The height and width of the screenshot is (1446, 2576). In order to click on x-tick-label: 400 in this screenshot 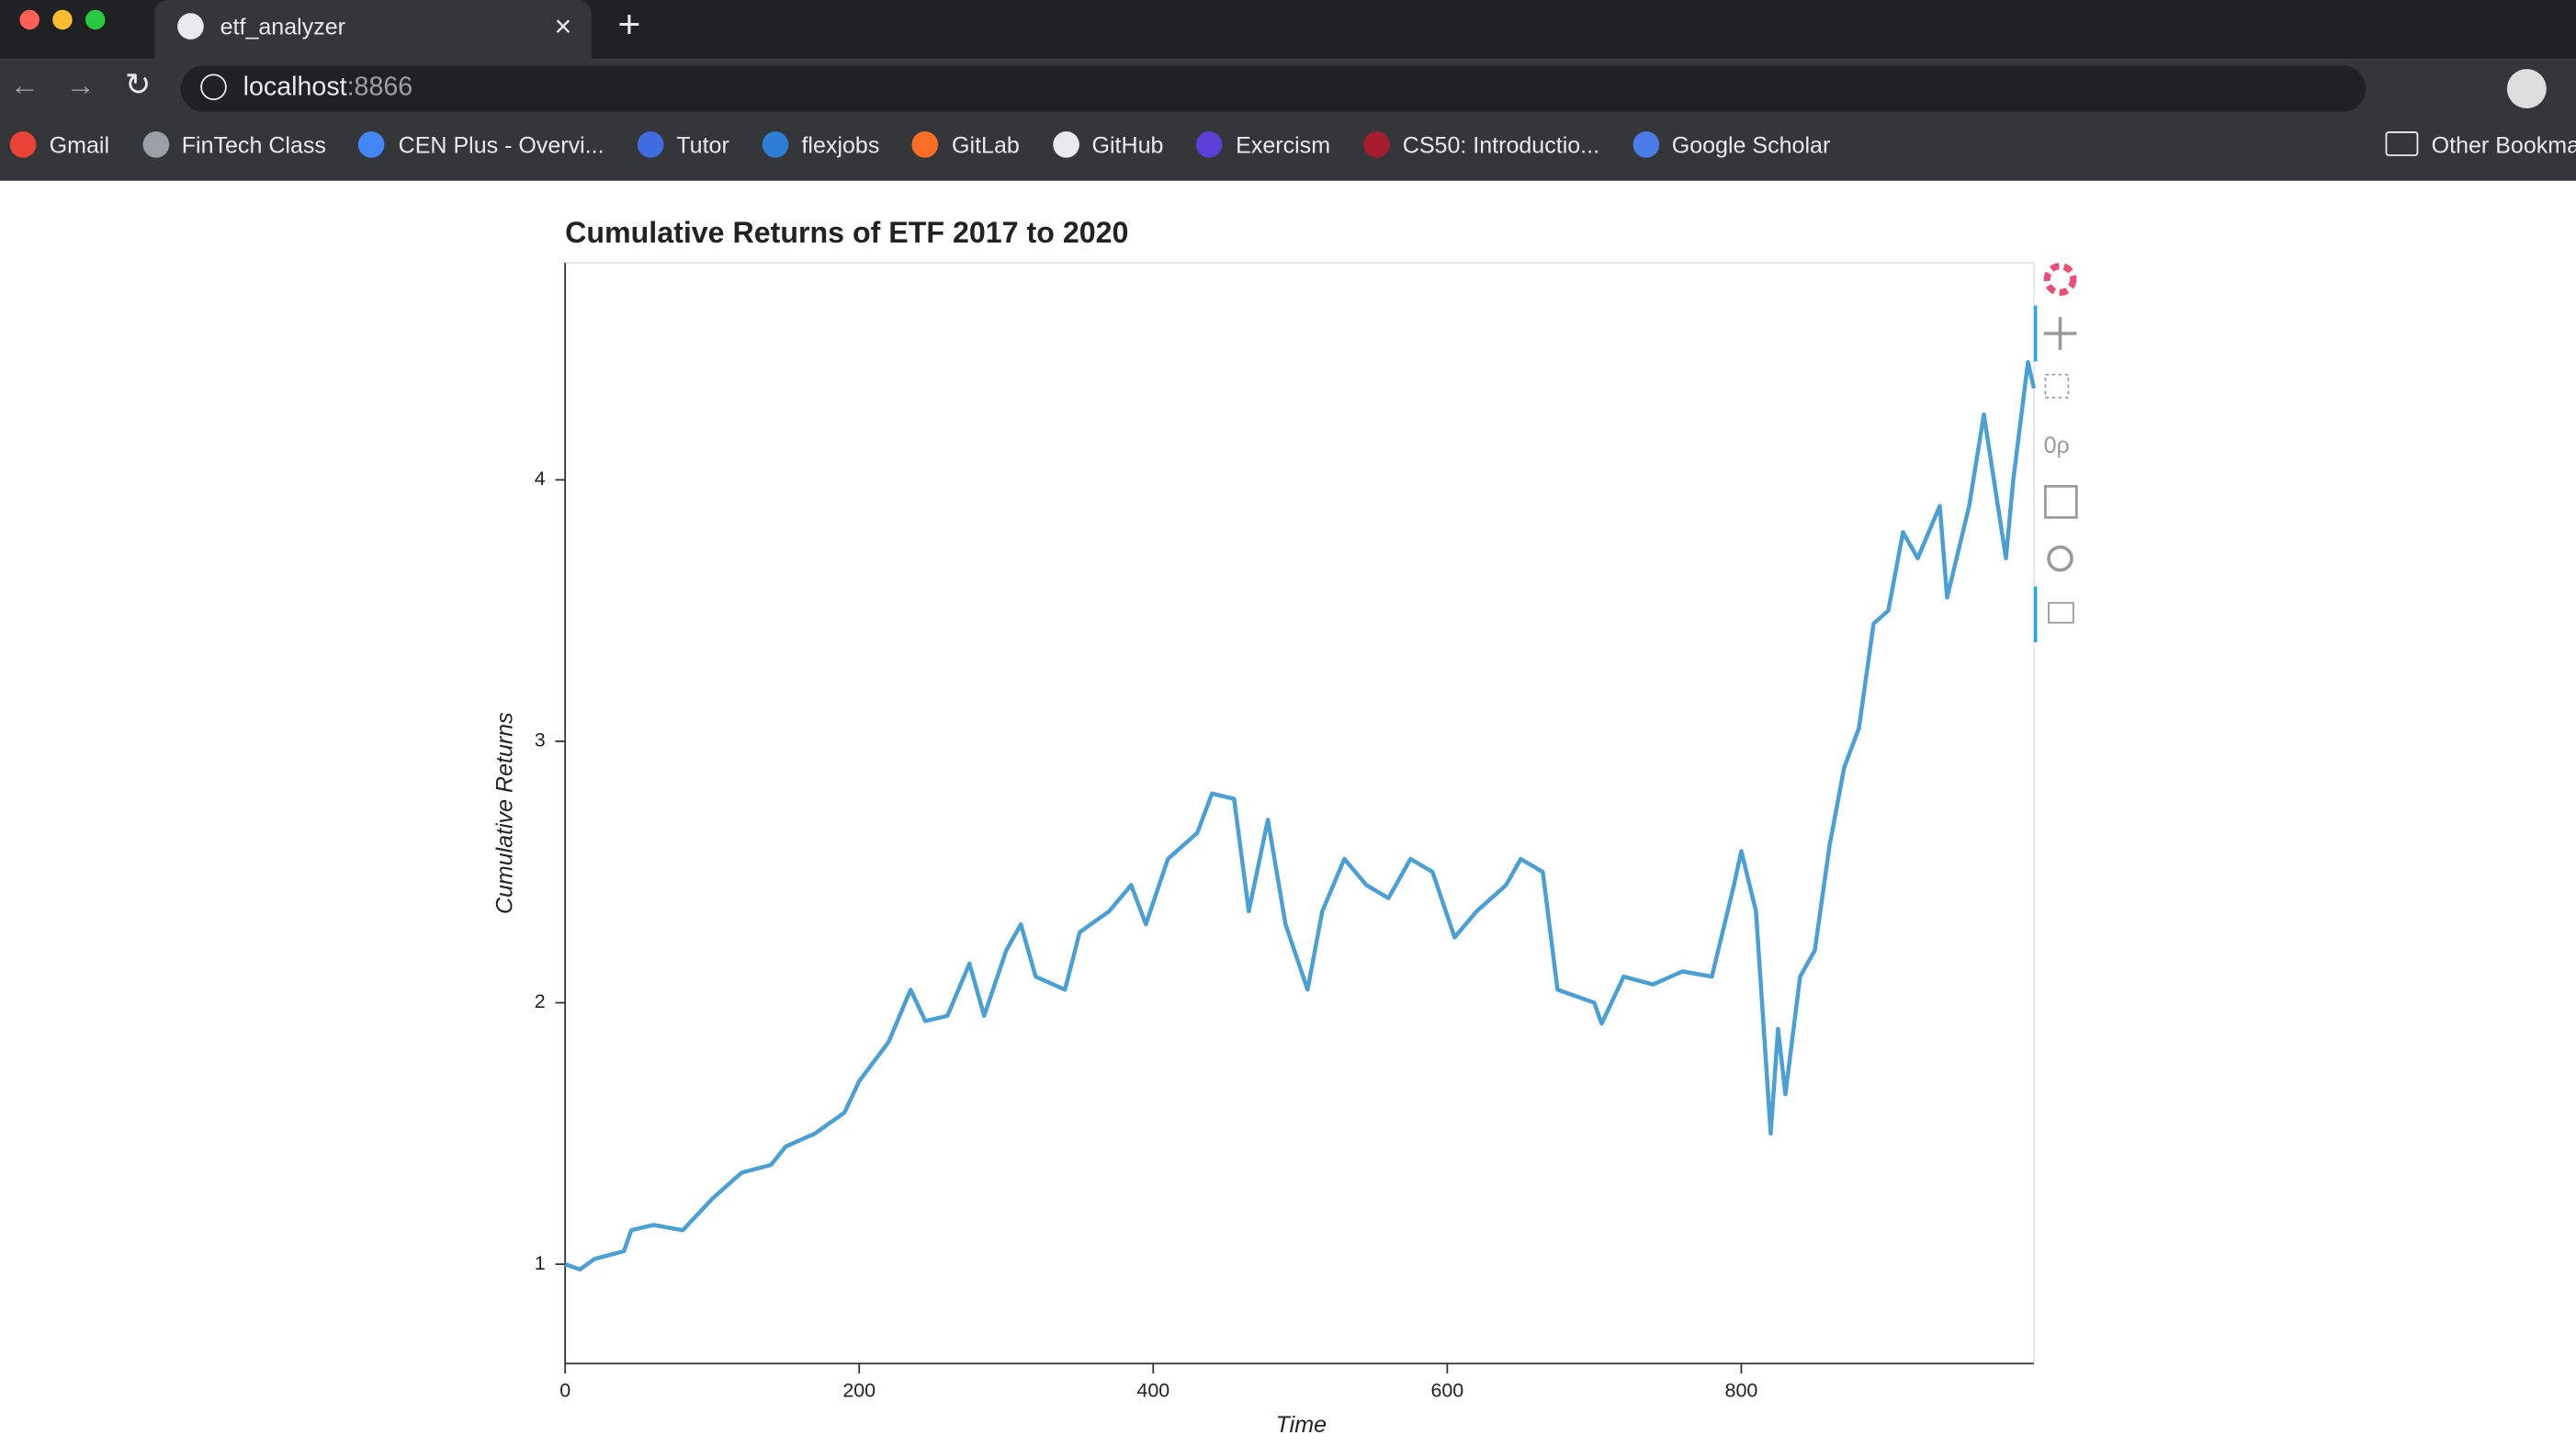, I will do `click(1152, 1390)`.